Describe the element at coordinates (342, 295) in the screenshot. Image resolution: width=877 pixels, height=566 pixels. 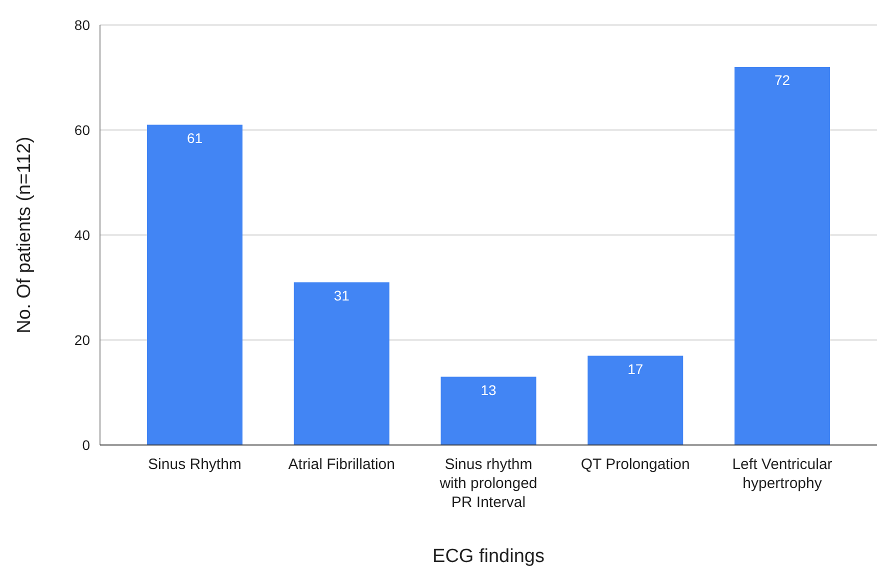
I see `data-label: 31` at that location.